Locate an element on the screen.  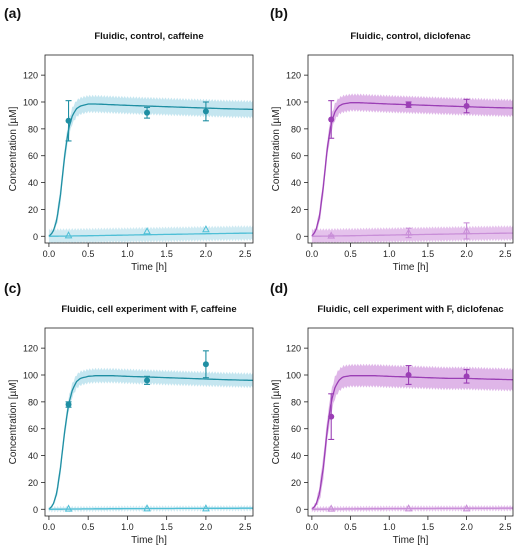
panel-label: (c) is located at coordinates (12, 288).